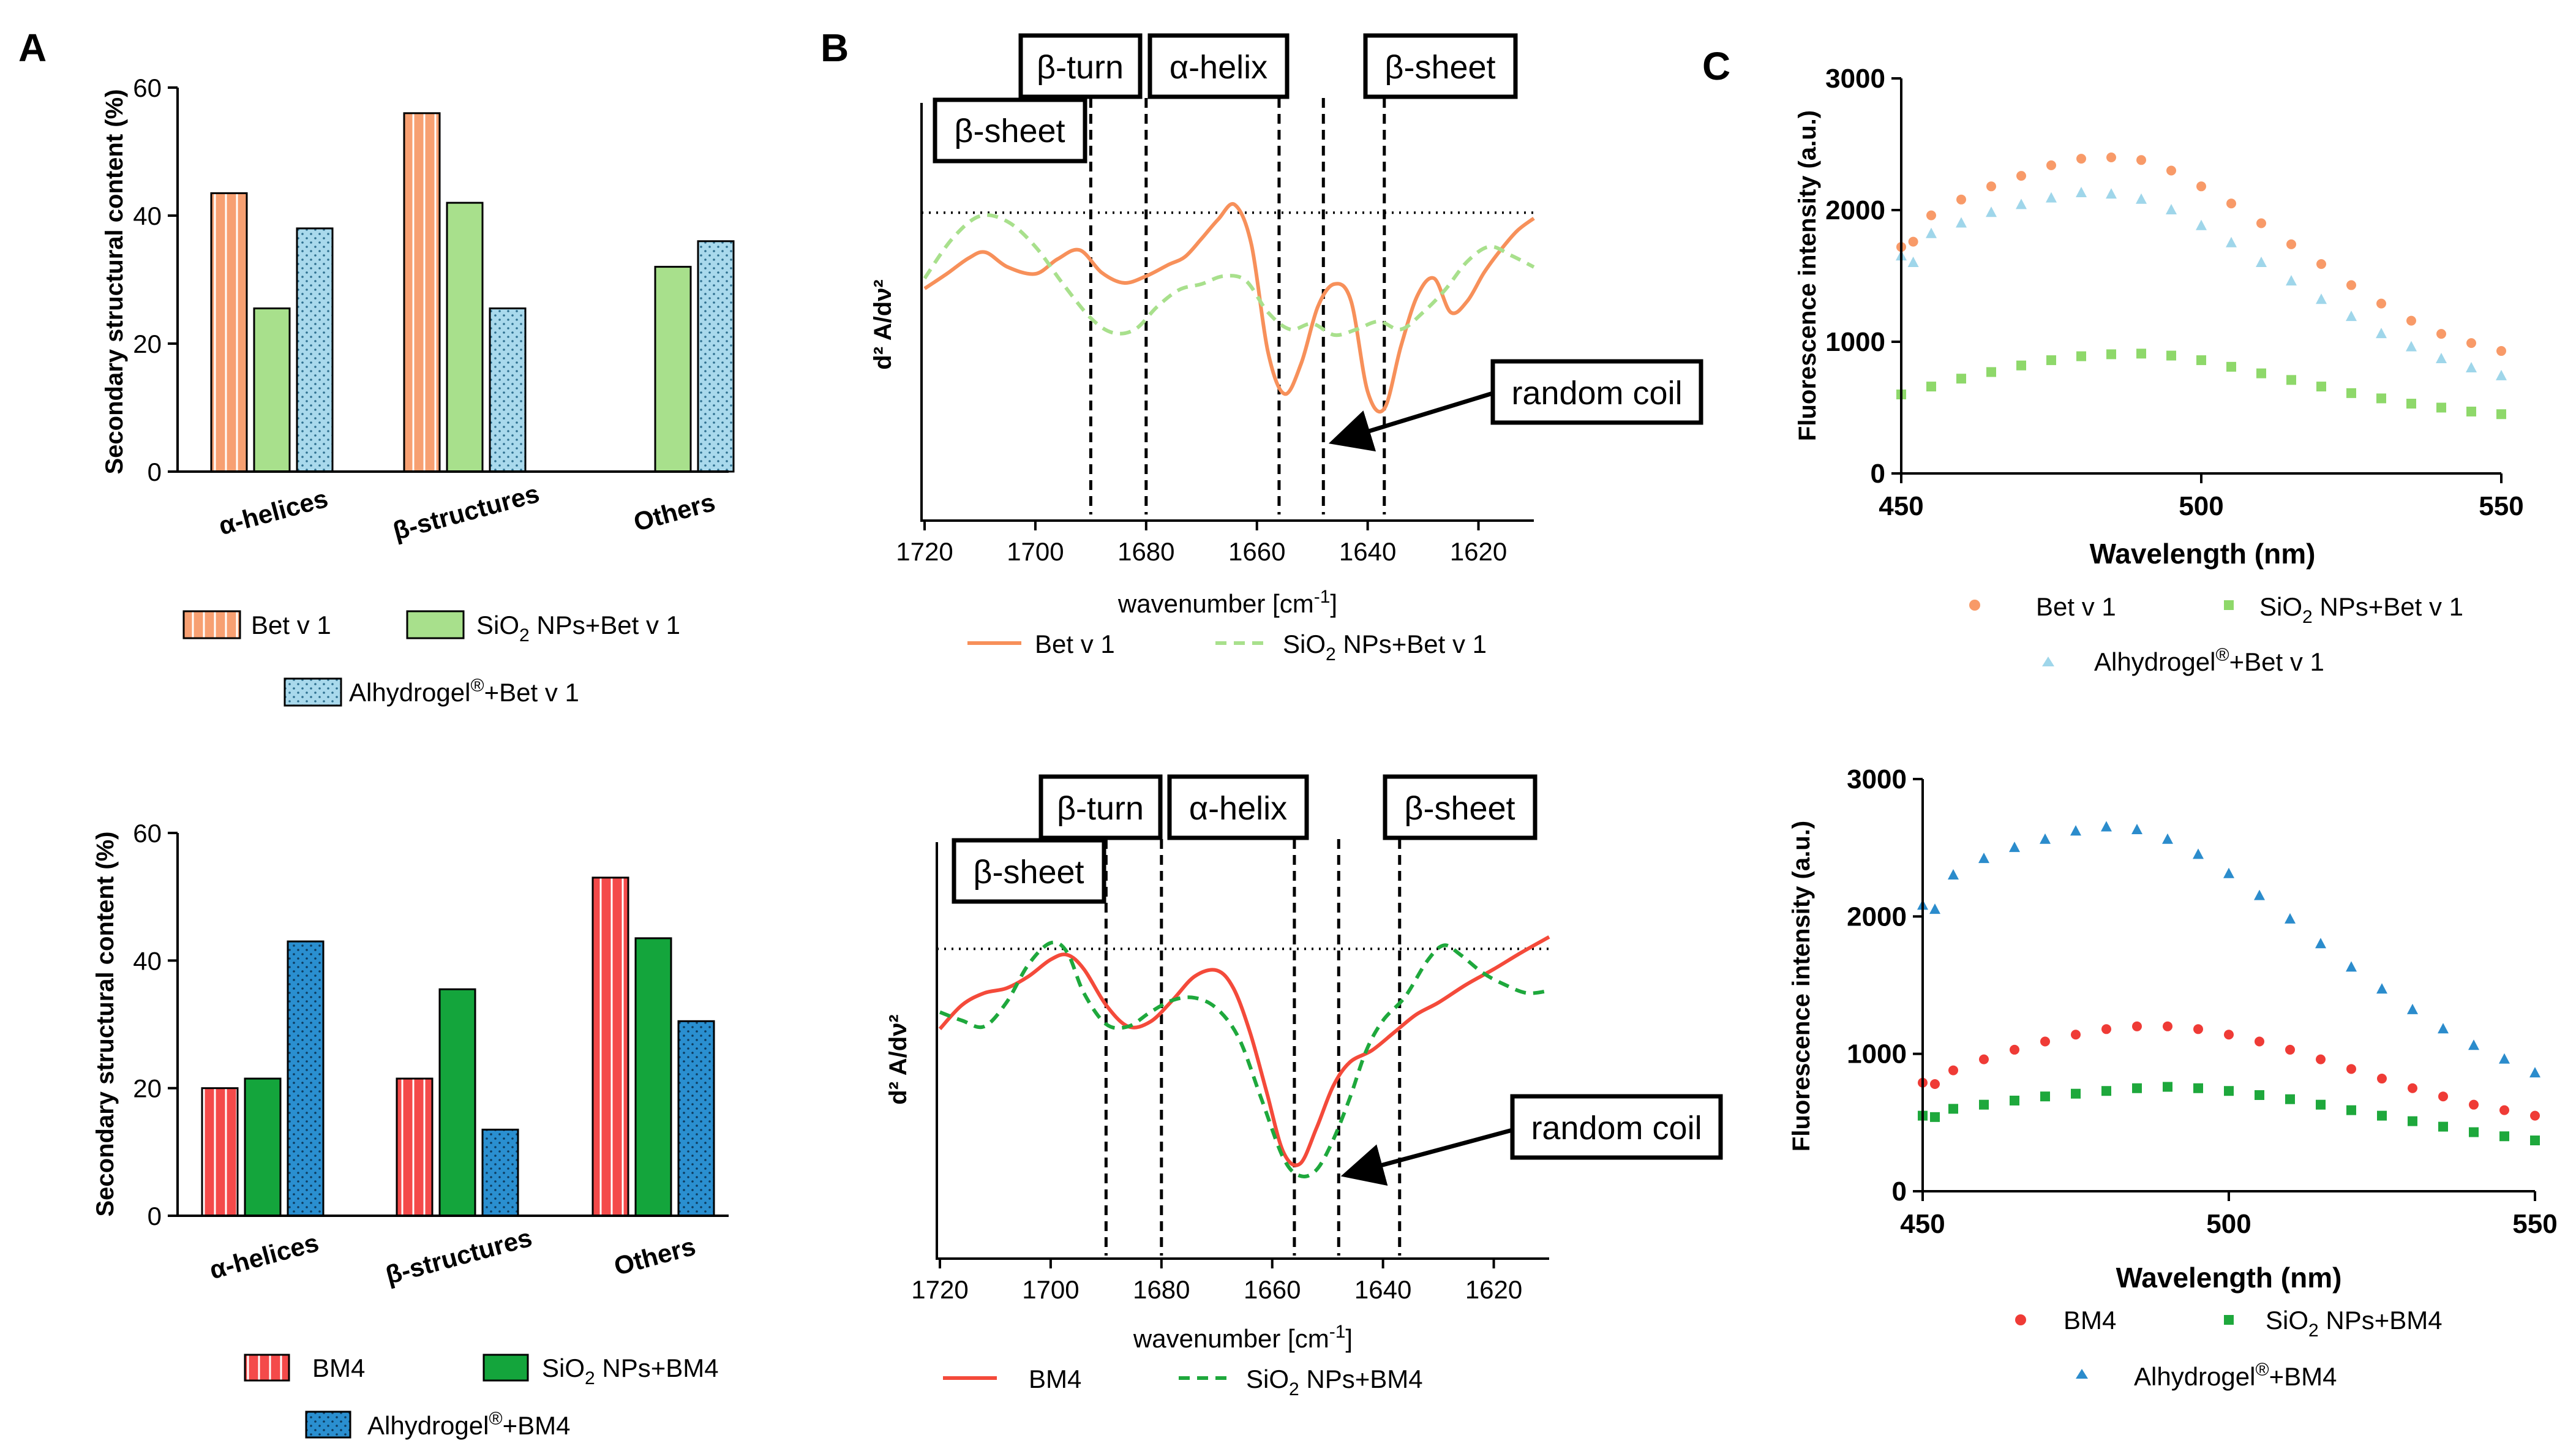 This screenshot has height=1454, width=2576. I want to click on legend-marker-bet-v1, so click(1975, 605).